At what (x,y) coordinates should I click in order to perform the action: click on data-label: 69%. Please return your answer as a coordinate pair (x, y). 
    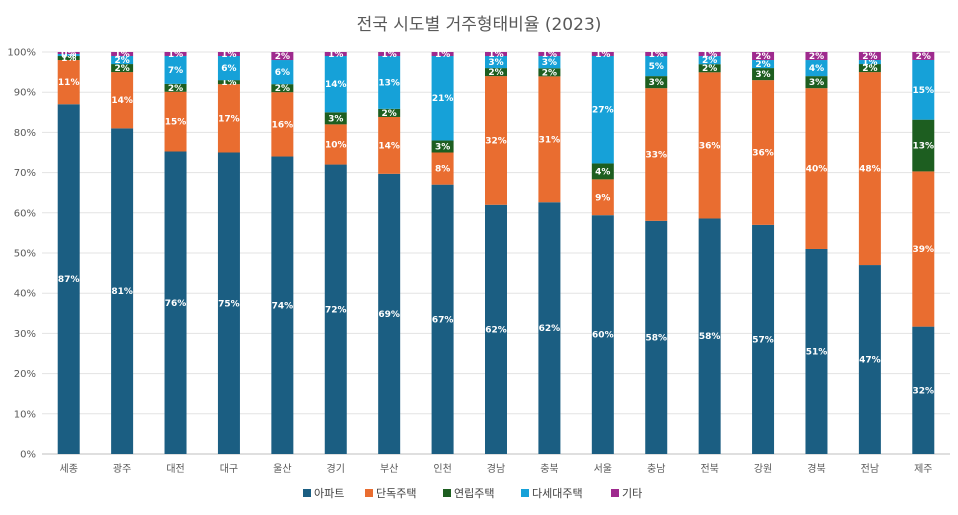
    Looking at the image, I should click on (389, 315).